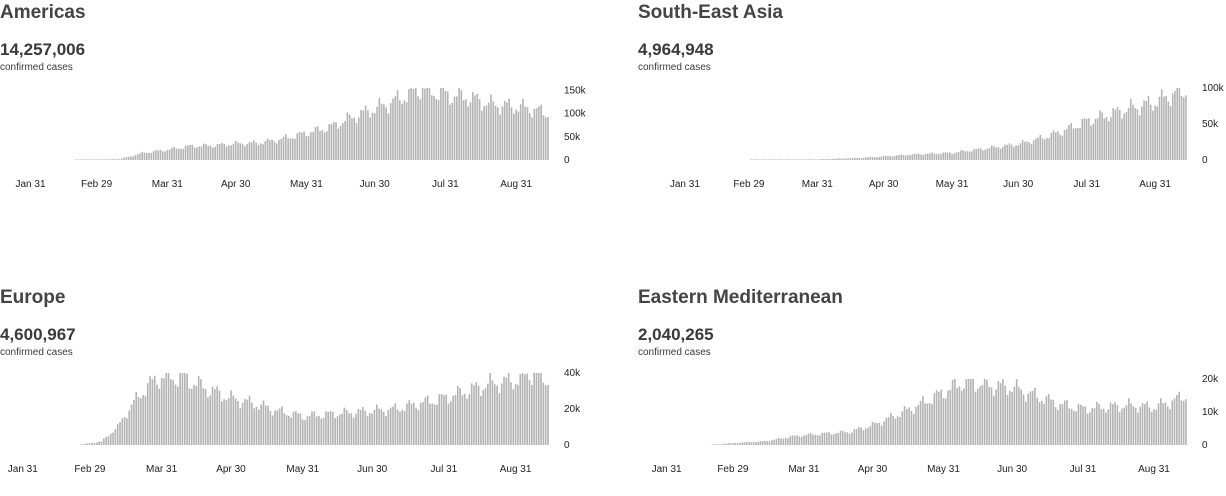  I want to click on region-title: Americas, so click(43, 12).